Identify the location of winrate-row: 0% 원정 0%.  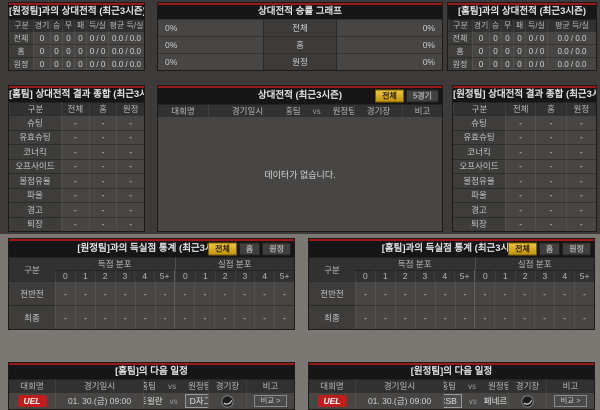
(300, 61).